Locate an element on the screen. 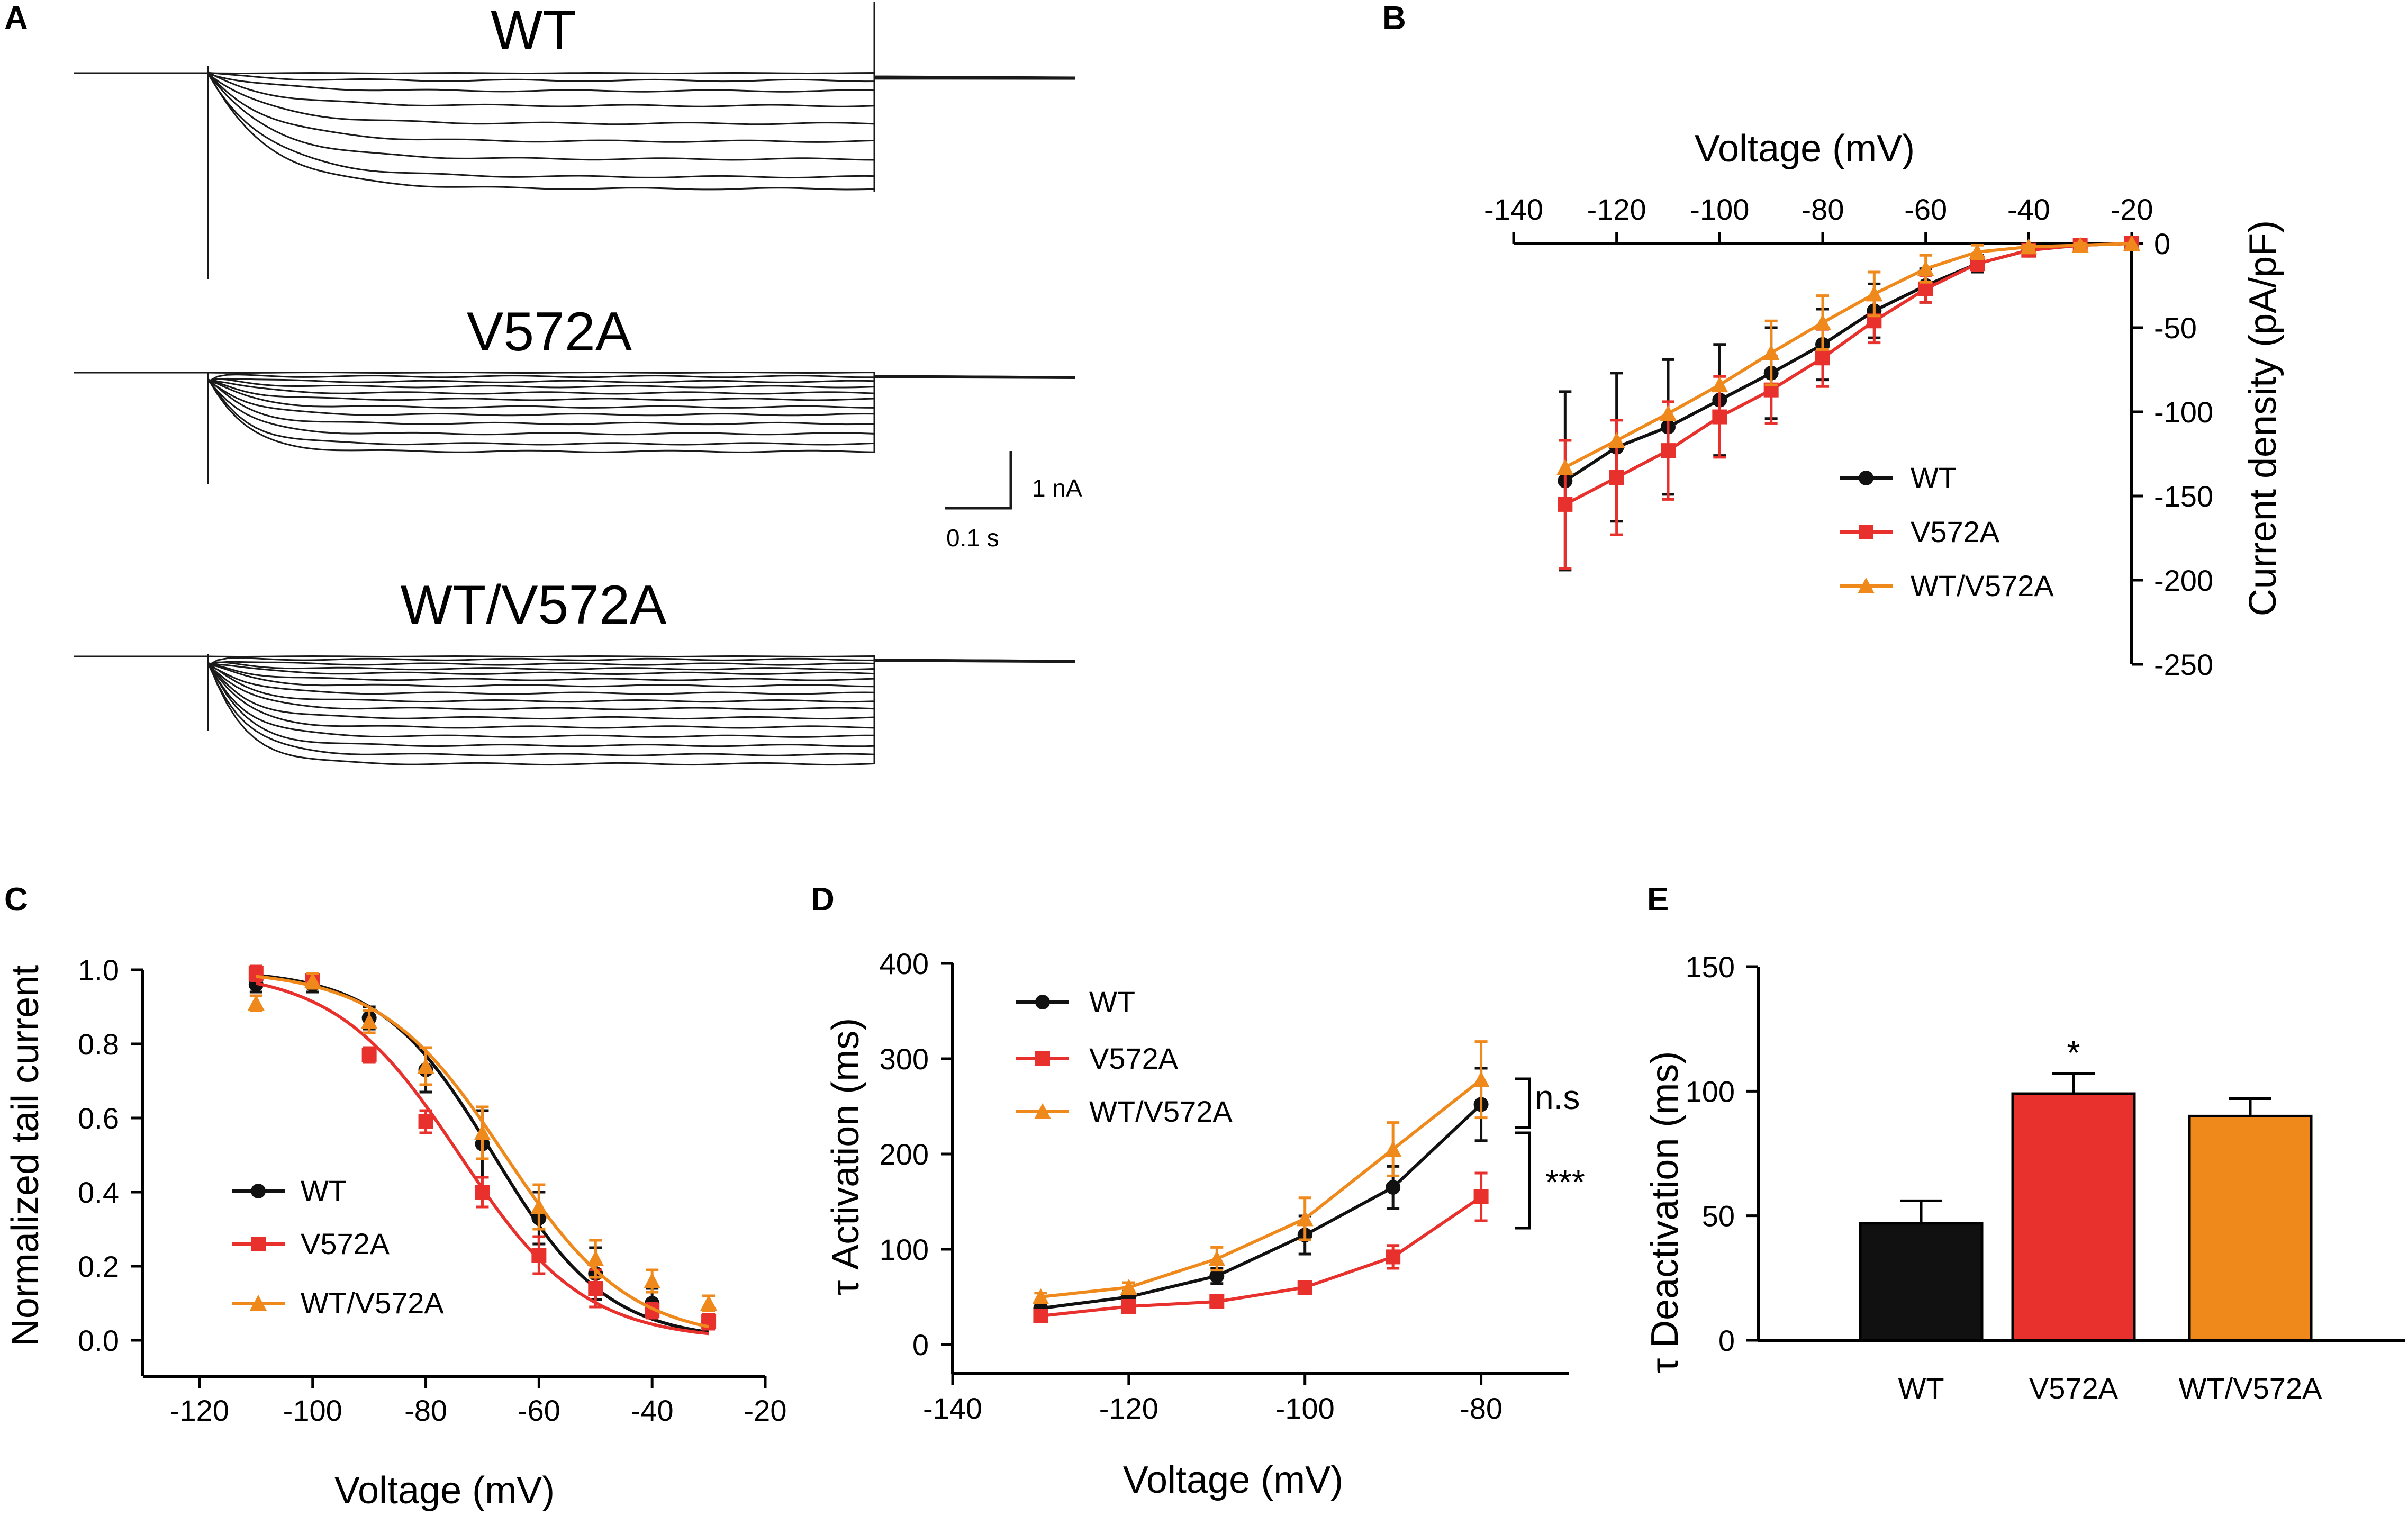 The width and height of the screenshot is (2408, 1515). y-tick-label: 0.4 is located at coordinates (99, 1192).